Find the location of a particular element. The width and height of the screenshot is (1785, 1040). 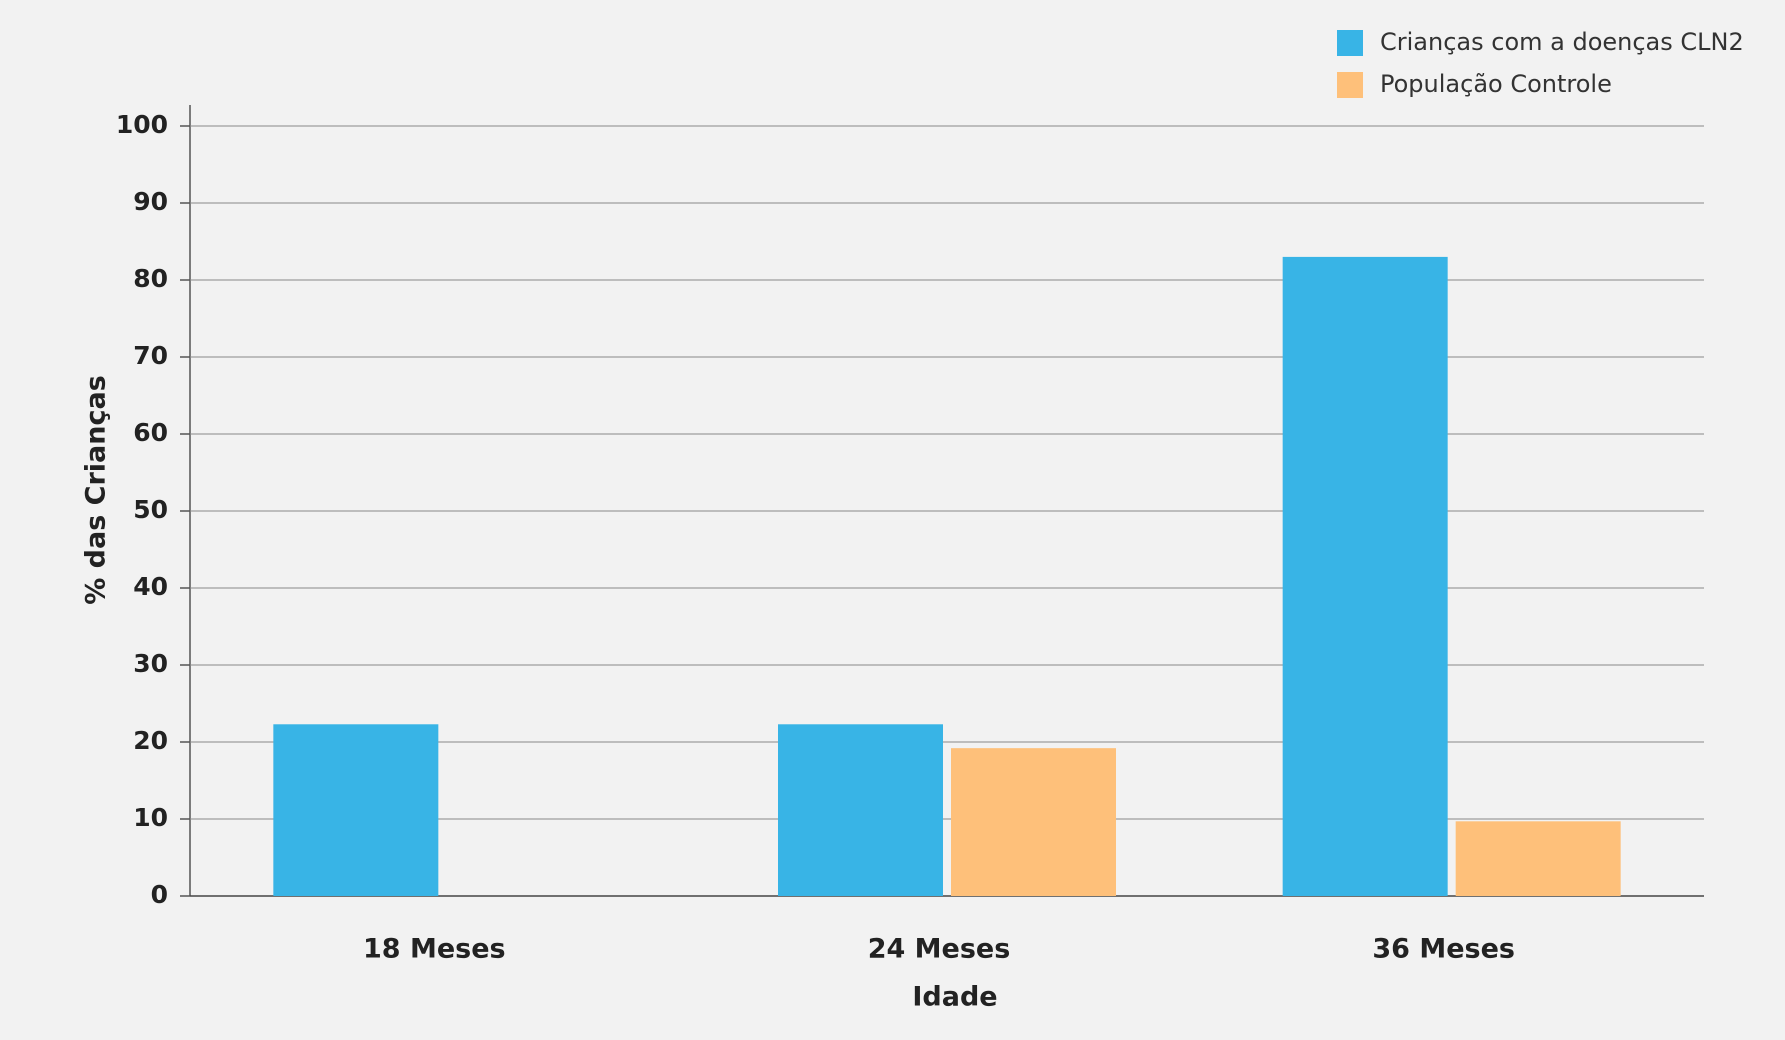

legend-label: População Controle is located at coordinates (1496, 84).